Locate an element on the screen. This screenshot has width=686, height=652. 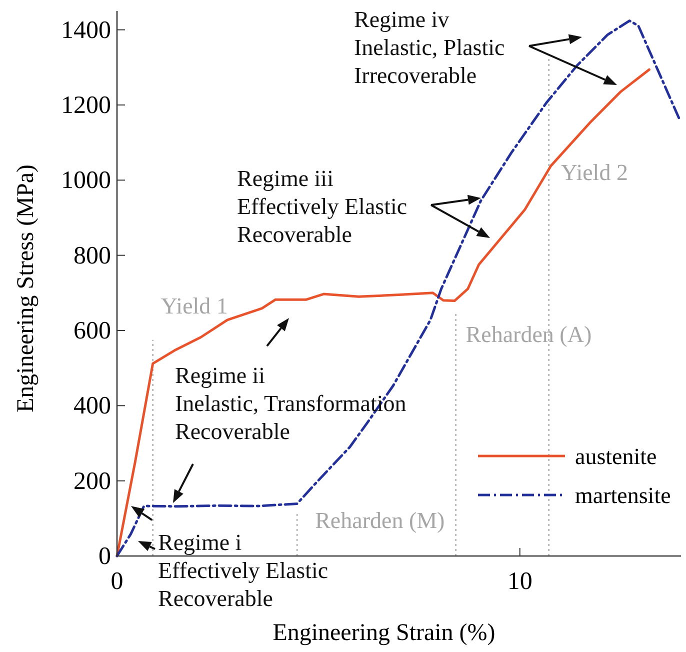
ref-line-label: Yield 1 is located at coordinates (194, 306).